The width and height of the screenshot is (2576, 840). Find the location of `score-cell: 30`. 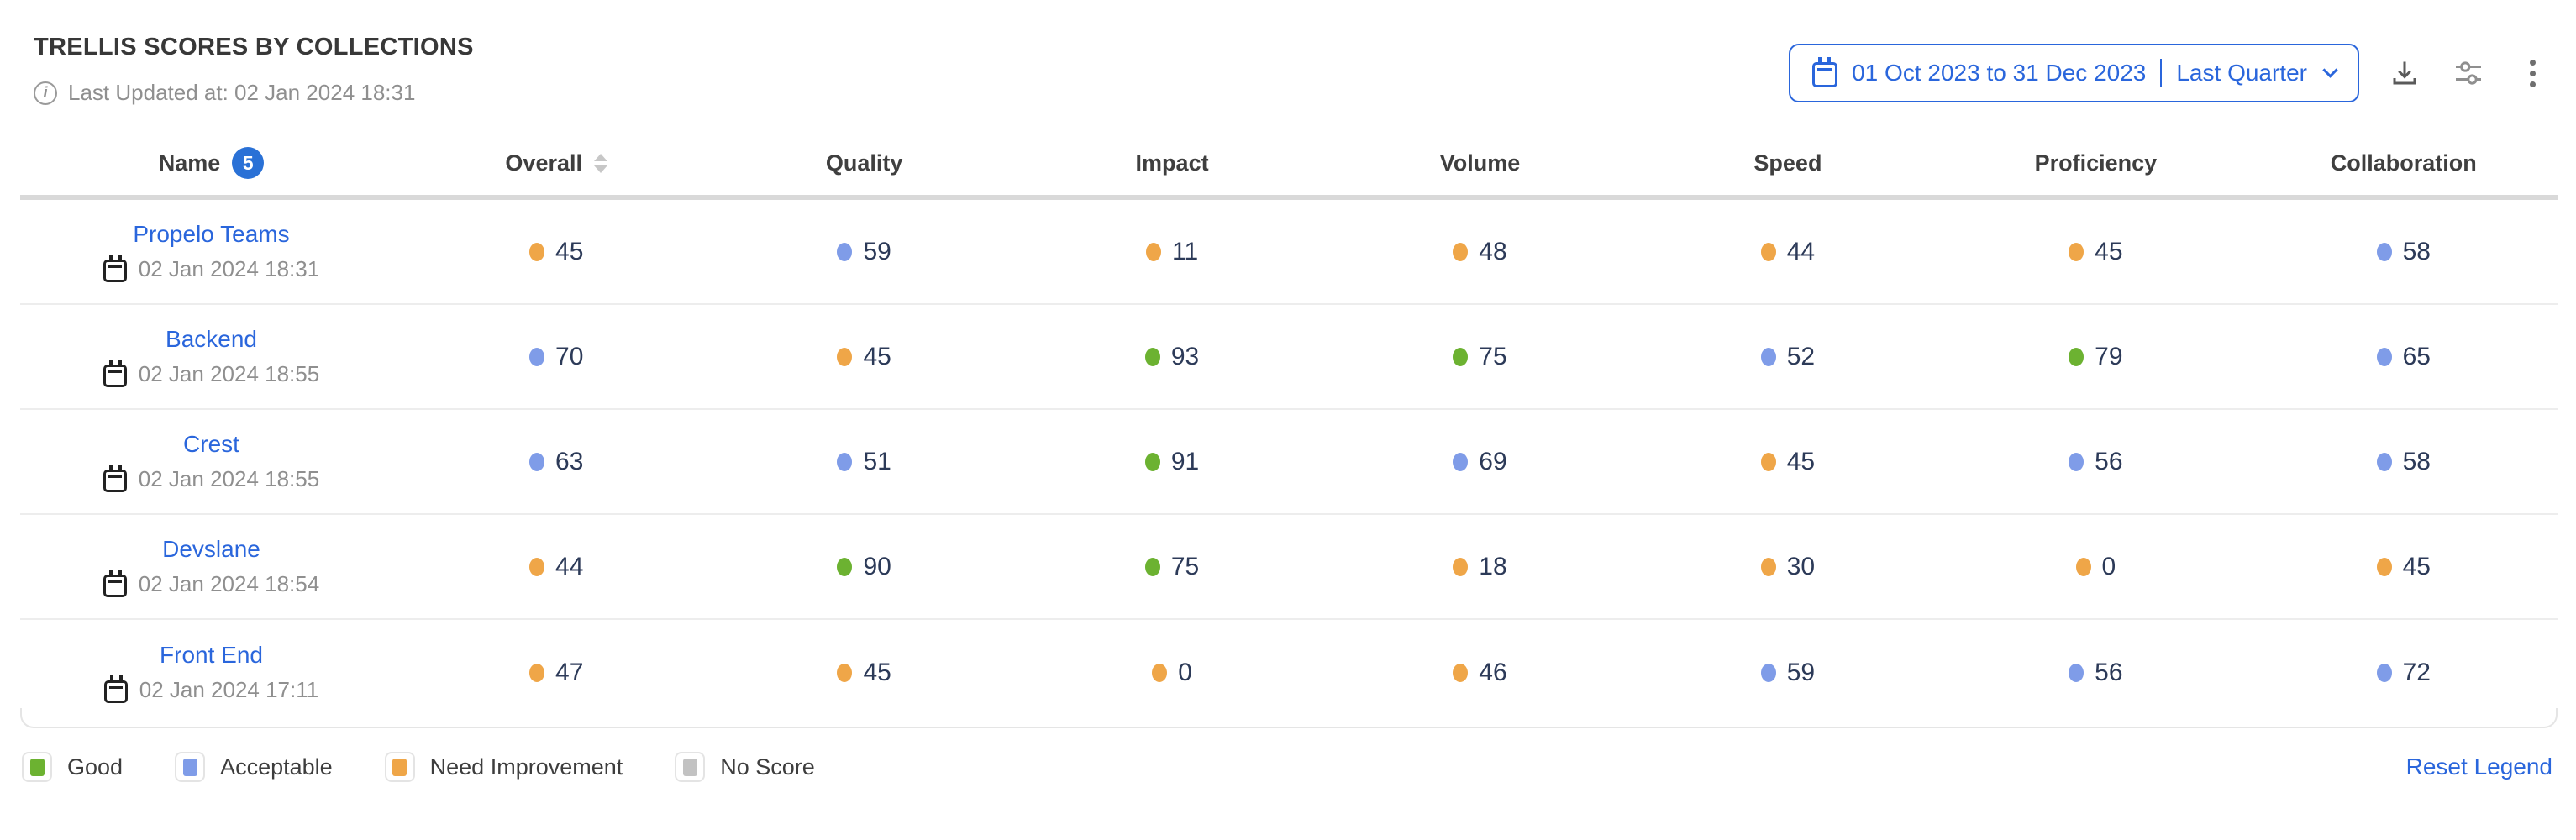

score-cell: 30 is located at coordinates (1788, 567).